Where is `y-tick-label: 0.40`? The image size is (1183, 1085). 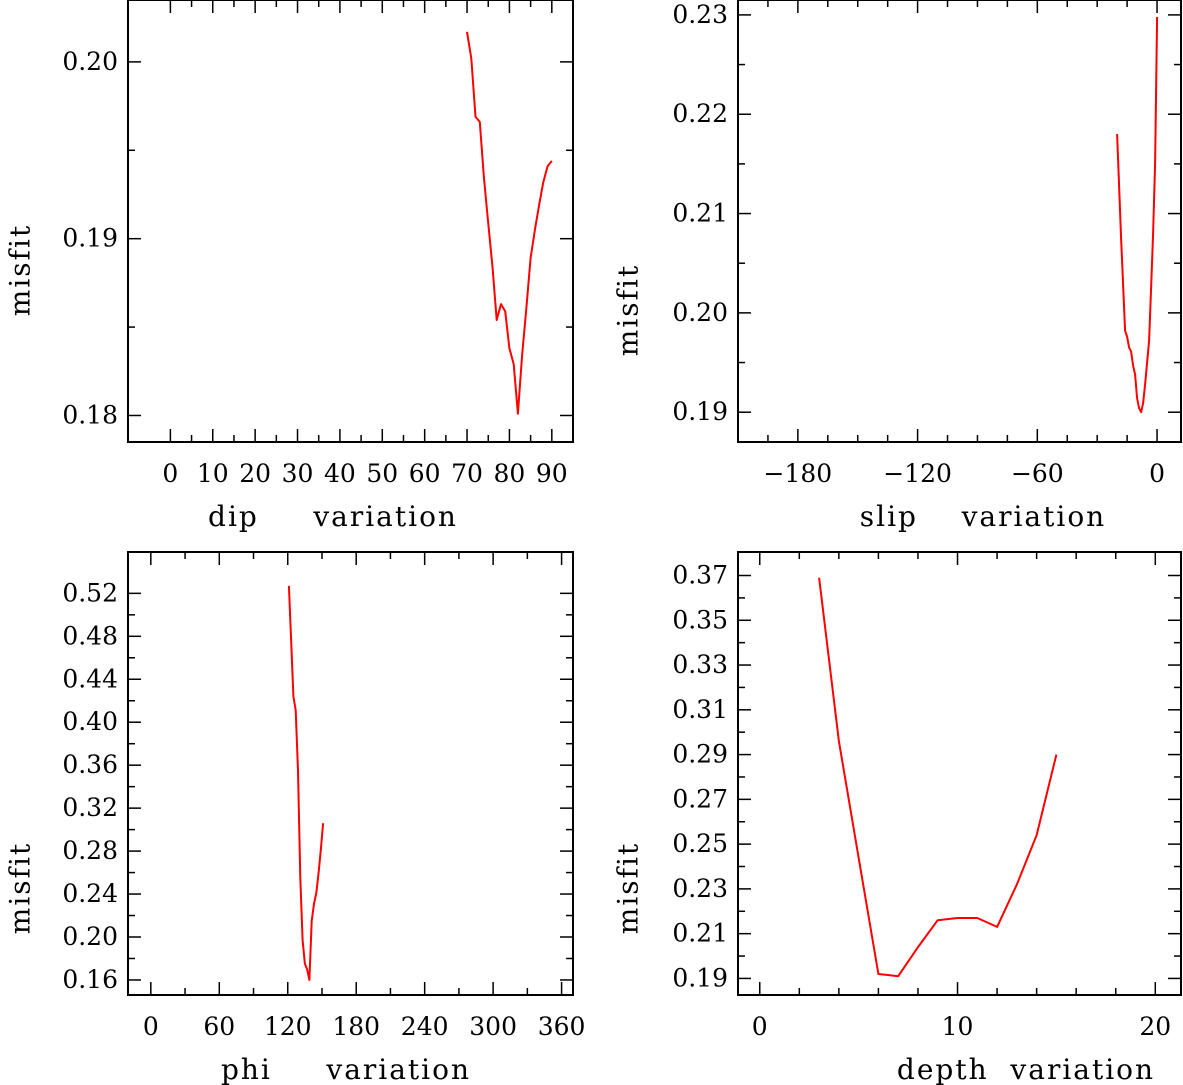 y-tick-label: 0.40 is located at coordinates (90, 721).